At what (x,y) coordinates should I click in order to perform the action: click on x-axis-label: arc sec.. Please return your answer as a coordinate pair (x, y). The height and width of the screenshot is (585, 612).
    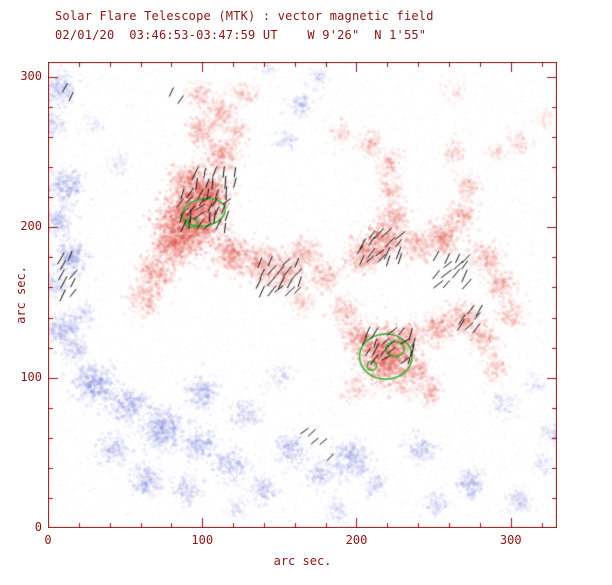
    Looking at the image, I should click on (302, 561).